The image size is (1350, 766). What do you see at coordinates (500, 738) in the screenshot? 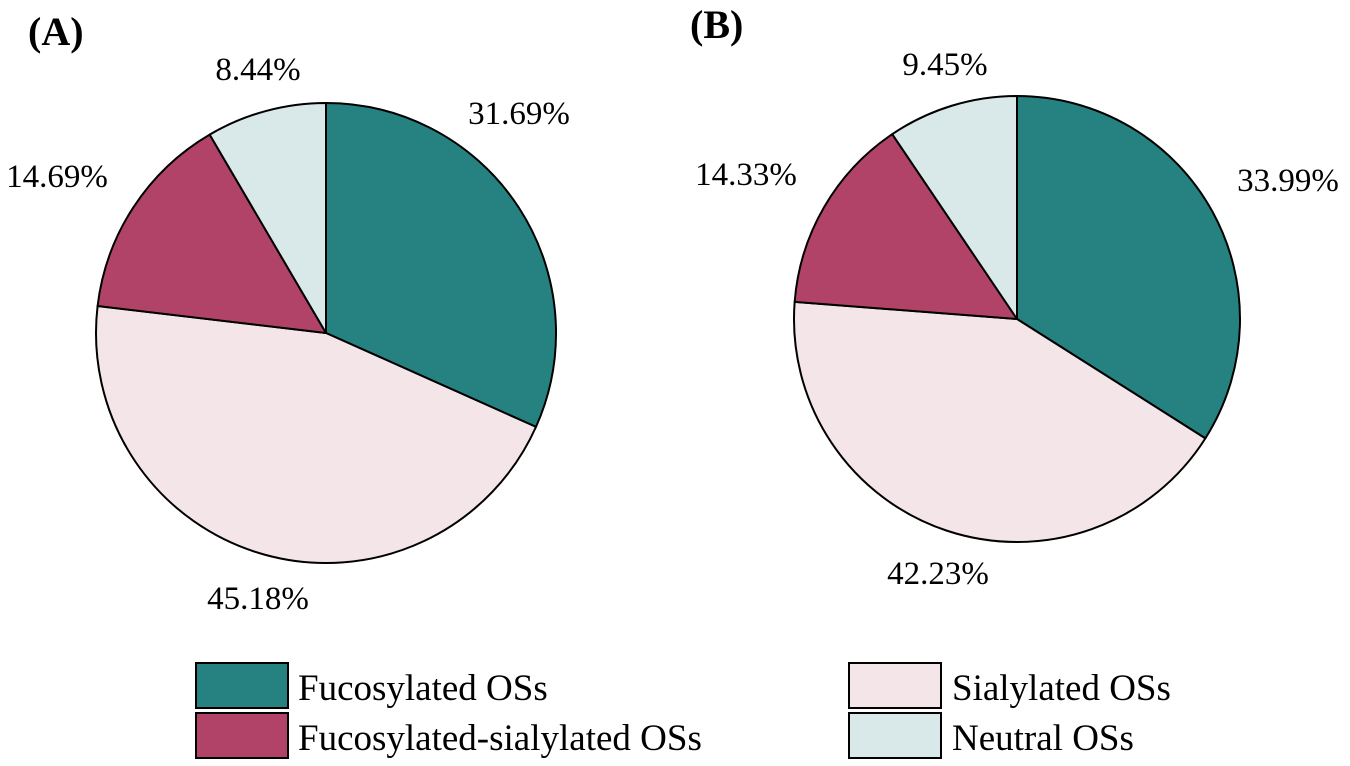
I see `legend-label-fucosylated-sialylated: Fucosylated-sialylated OSs` at bounding box center [500, 738].